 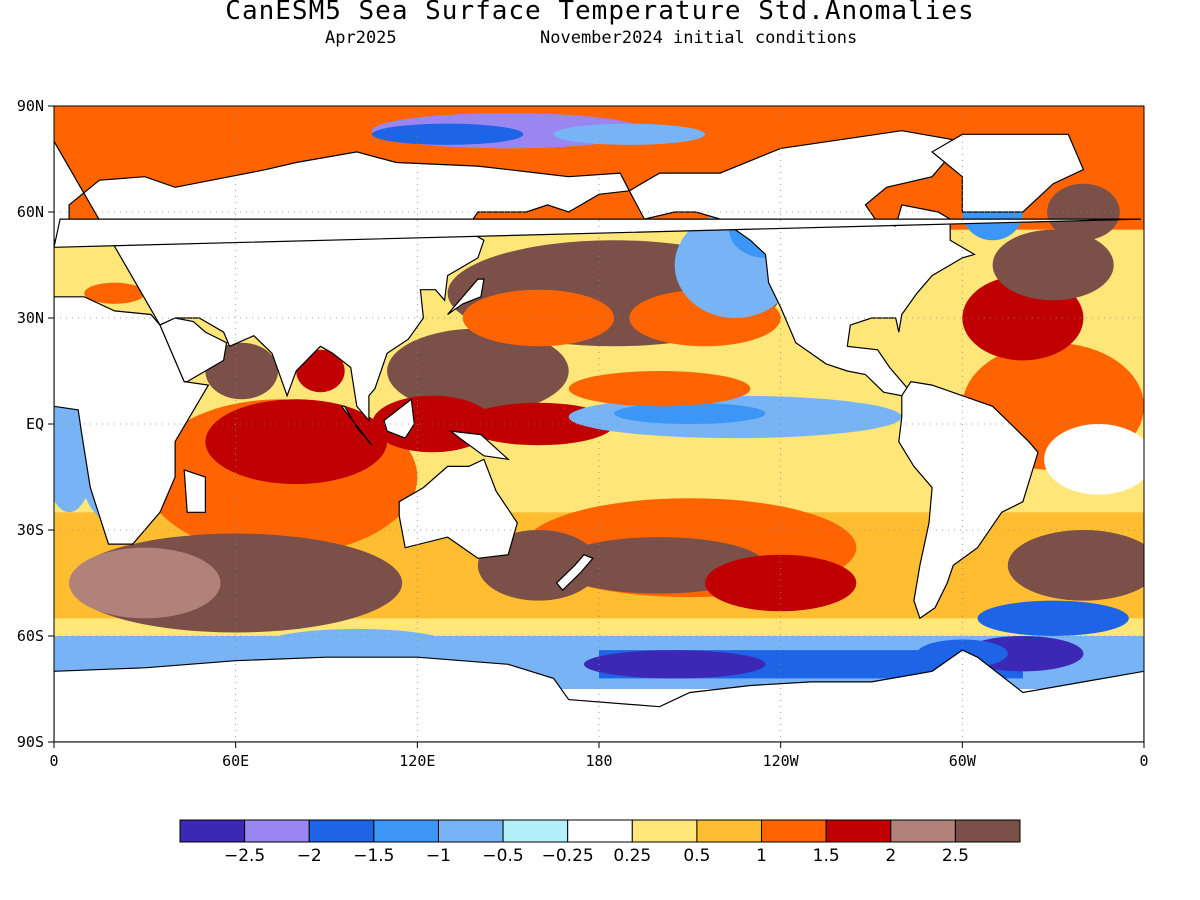 I want to click on colorbar-tick-label: −1, so click(x=438, y=856).